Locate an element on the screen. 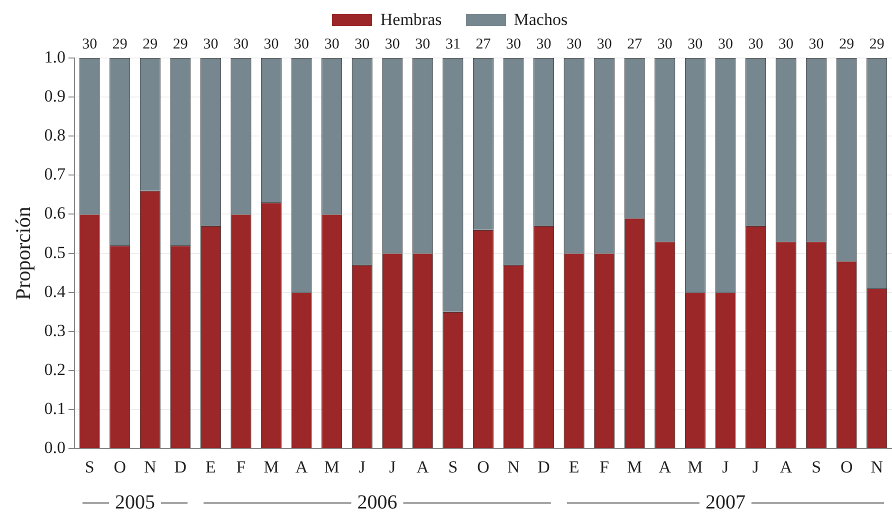  y-tick-label: 0.4 is located at coordinates (55, 291).